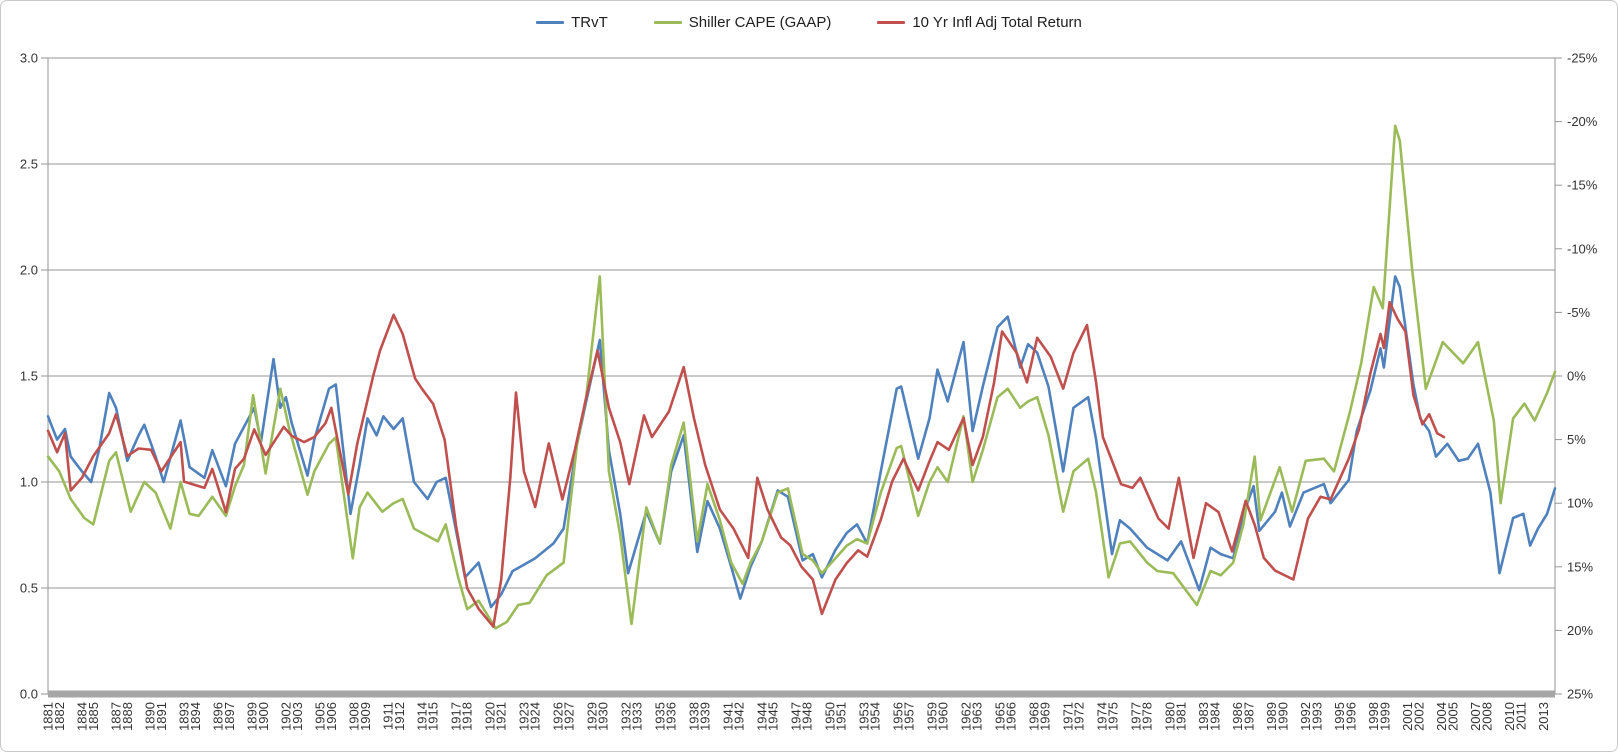 Image resolution: width=1618 pixels, height=752 pixels. What do you see at coordinates (909, 716) in the screenshot?
I see `svg-text: 1957` at bounding box center [909, 716].